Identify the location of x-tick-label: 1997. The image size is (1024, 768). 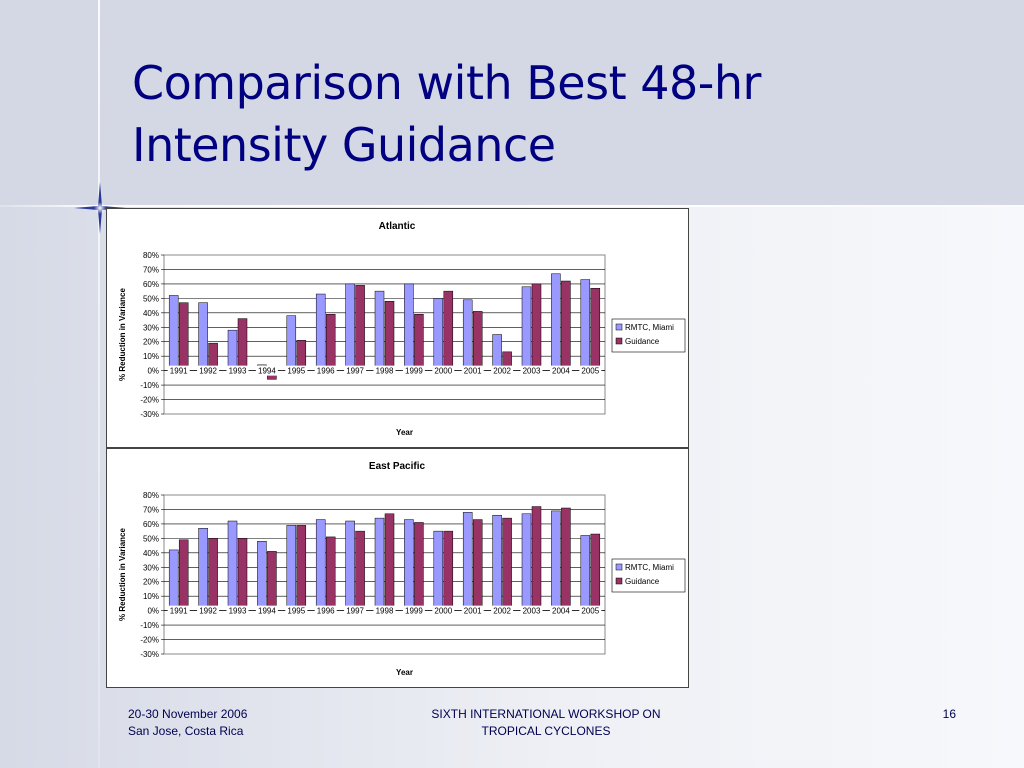
(355, 611).